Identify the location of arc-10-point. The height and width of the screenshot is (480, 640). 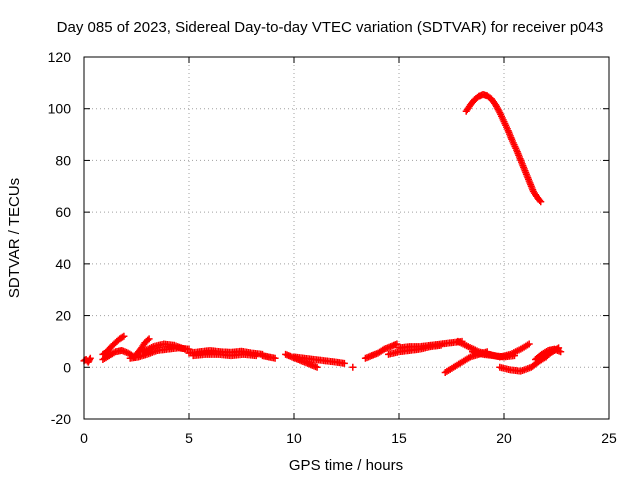
(317, 367).